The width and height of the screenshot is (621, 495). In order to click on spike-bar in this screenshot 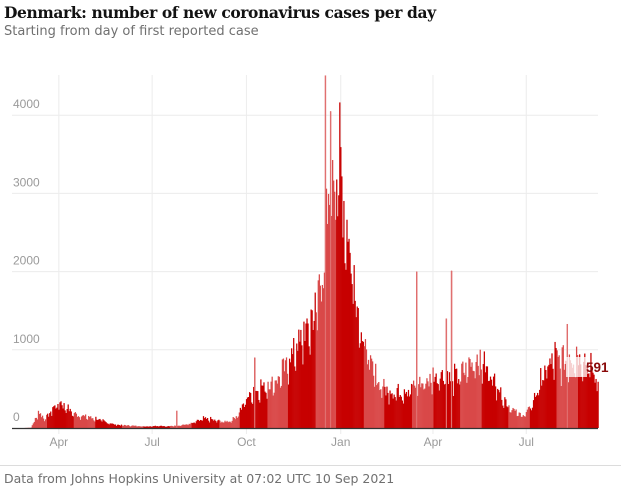, I will do `click(417, 349)`.